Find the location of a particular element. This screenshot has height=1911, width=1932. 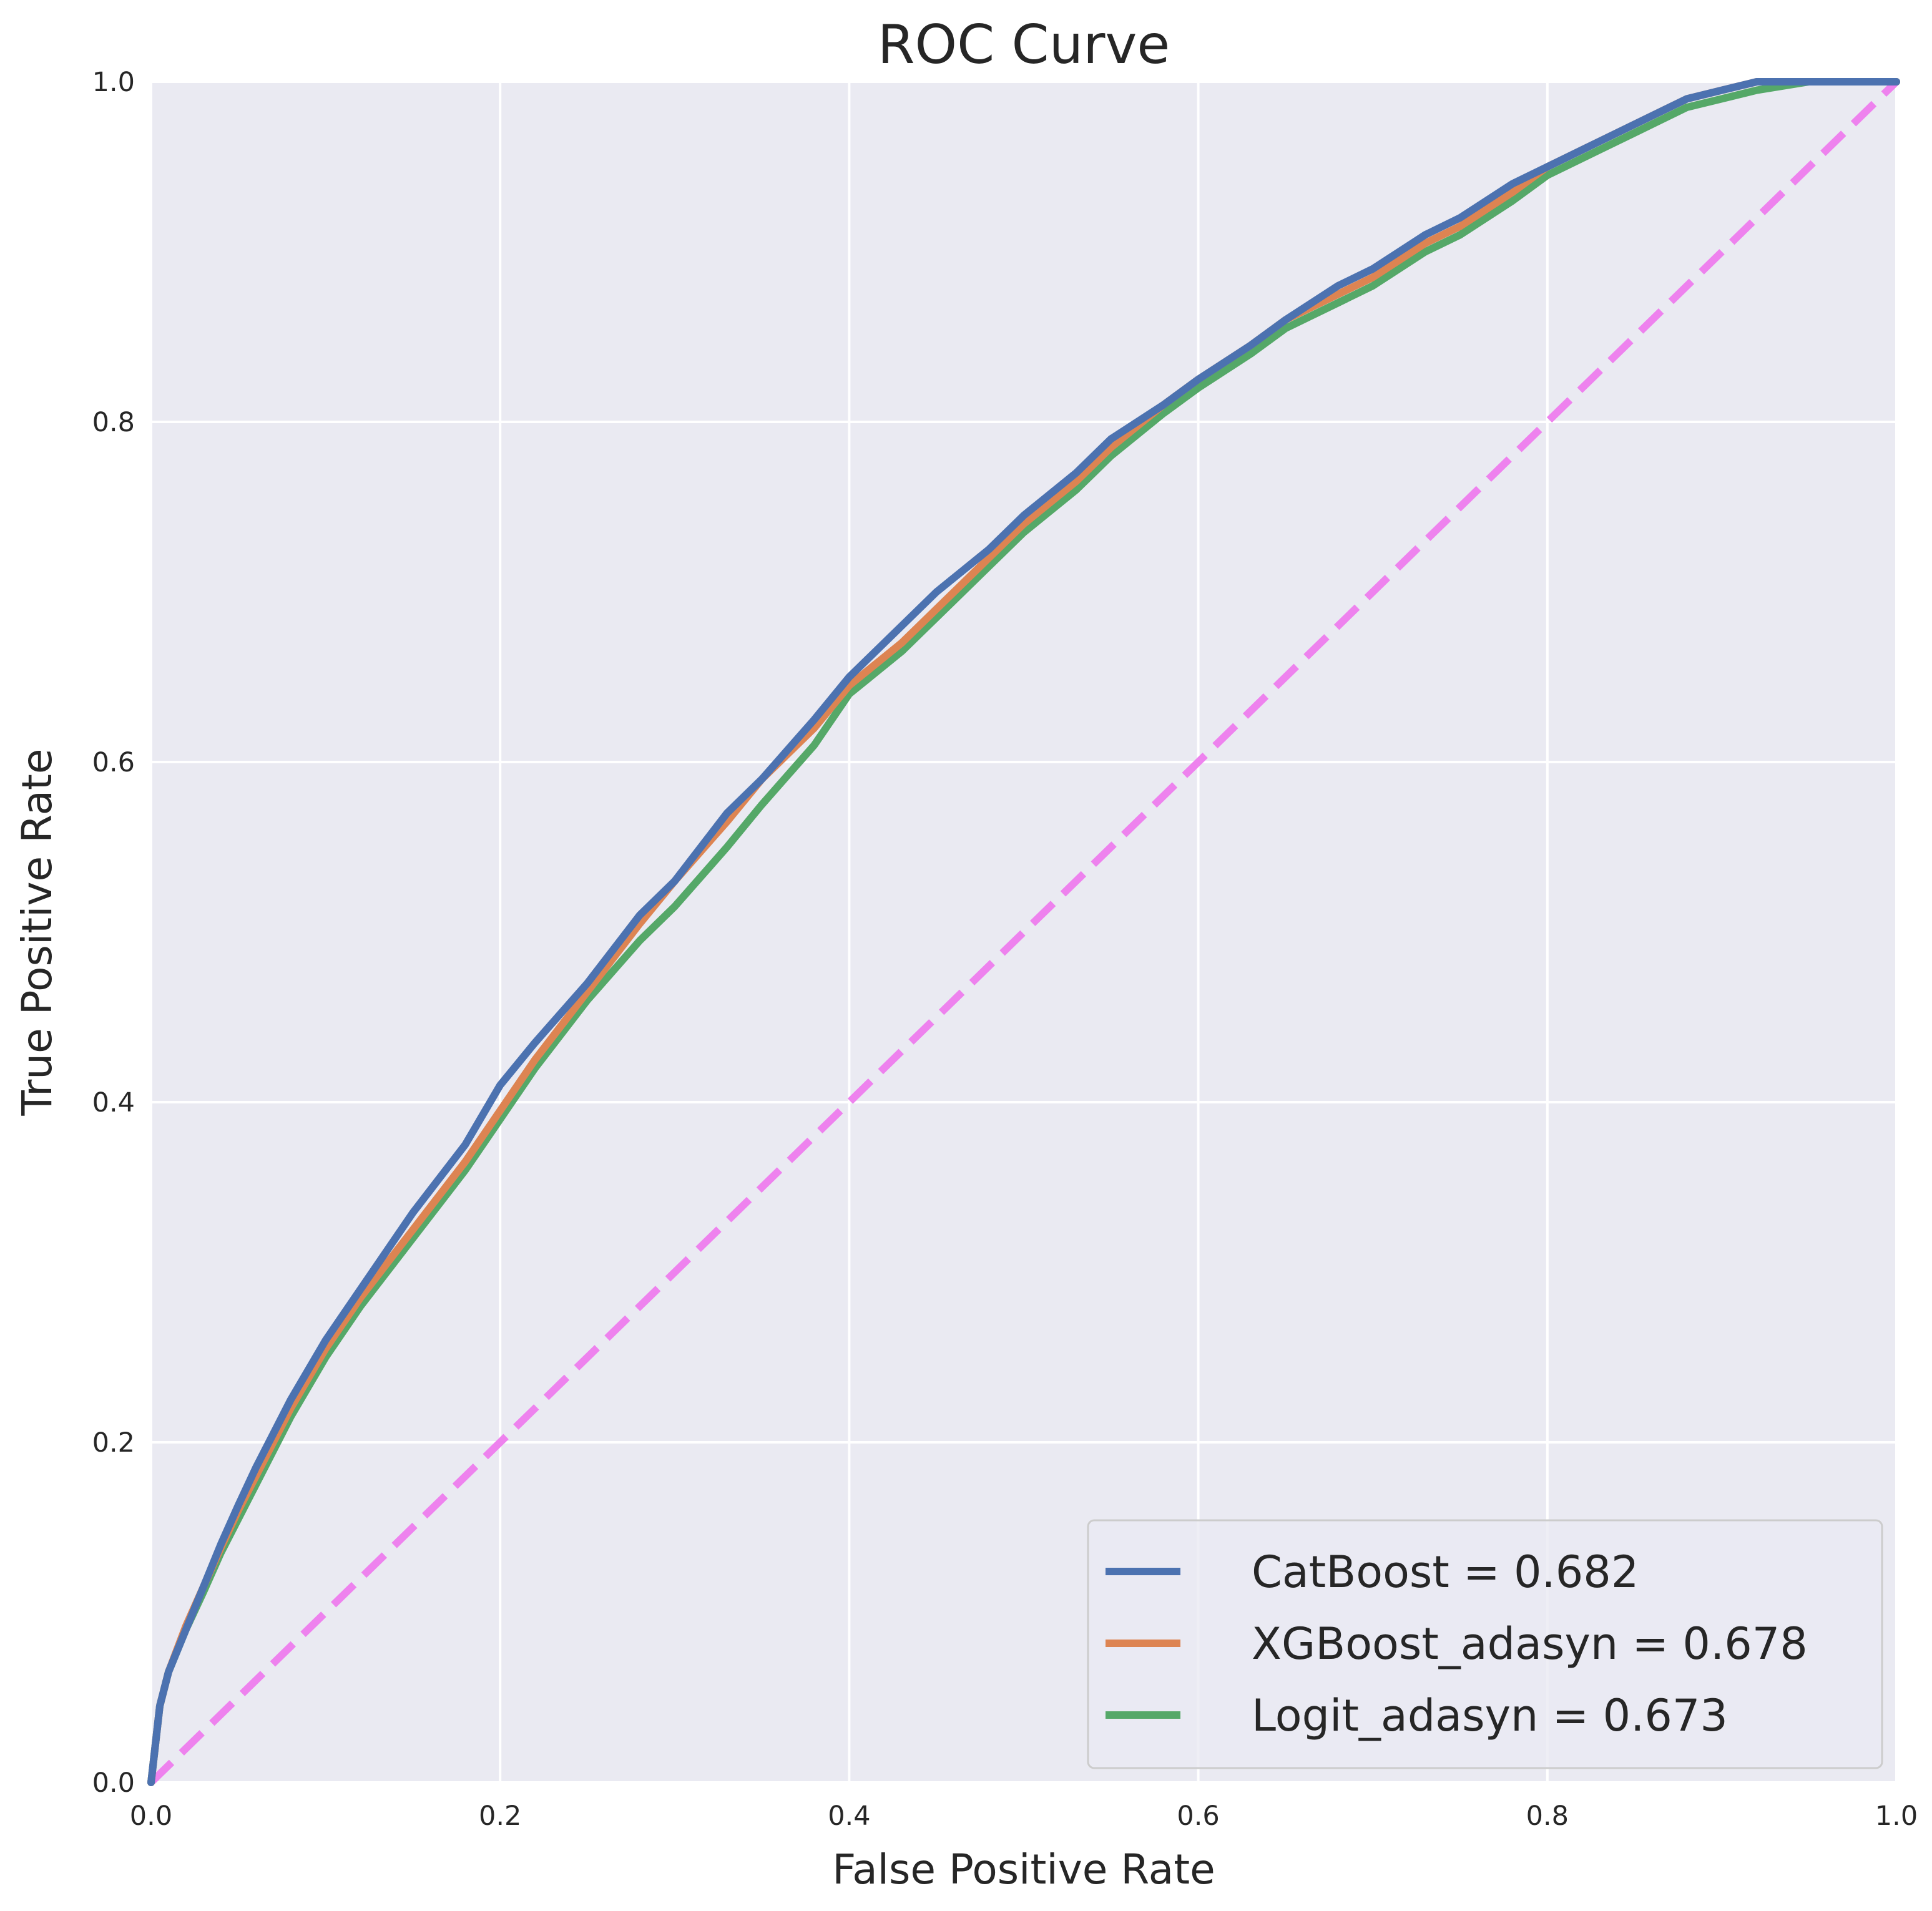

legend-label: XGBoost_adasyn = 0.678 is located at coordinates (1530, 1644).